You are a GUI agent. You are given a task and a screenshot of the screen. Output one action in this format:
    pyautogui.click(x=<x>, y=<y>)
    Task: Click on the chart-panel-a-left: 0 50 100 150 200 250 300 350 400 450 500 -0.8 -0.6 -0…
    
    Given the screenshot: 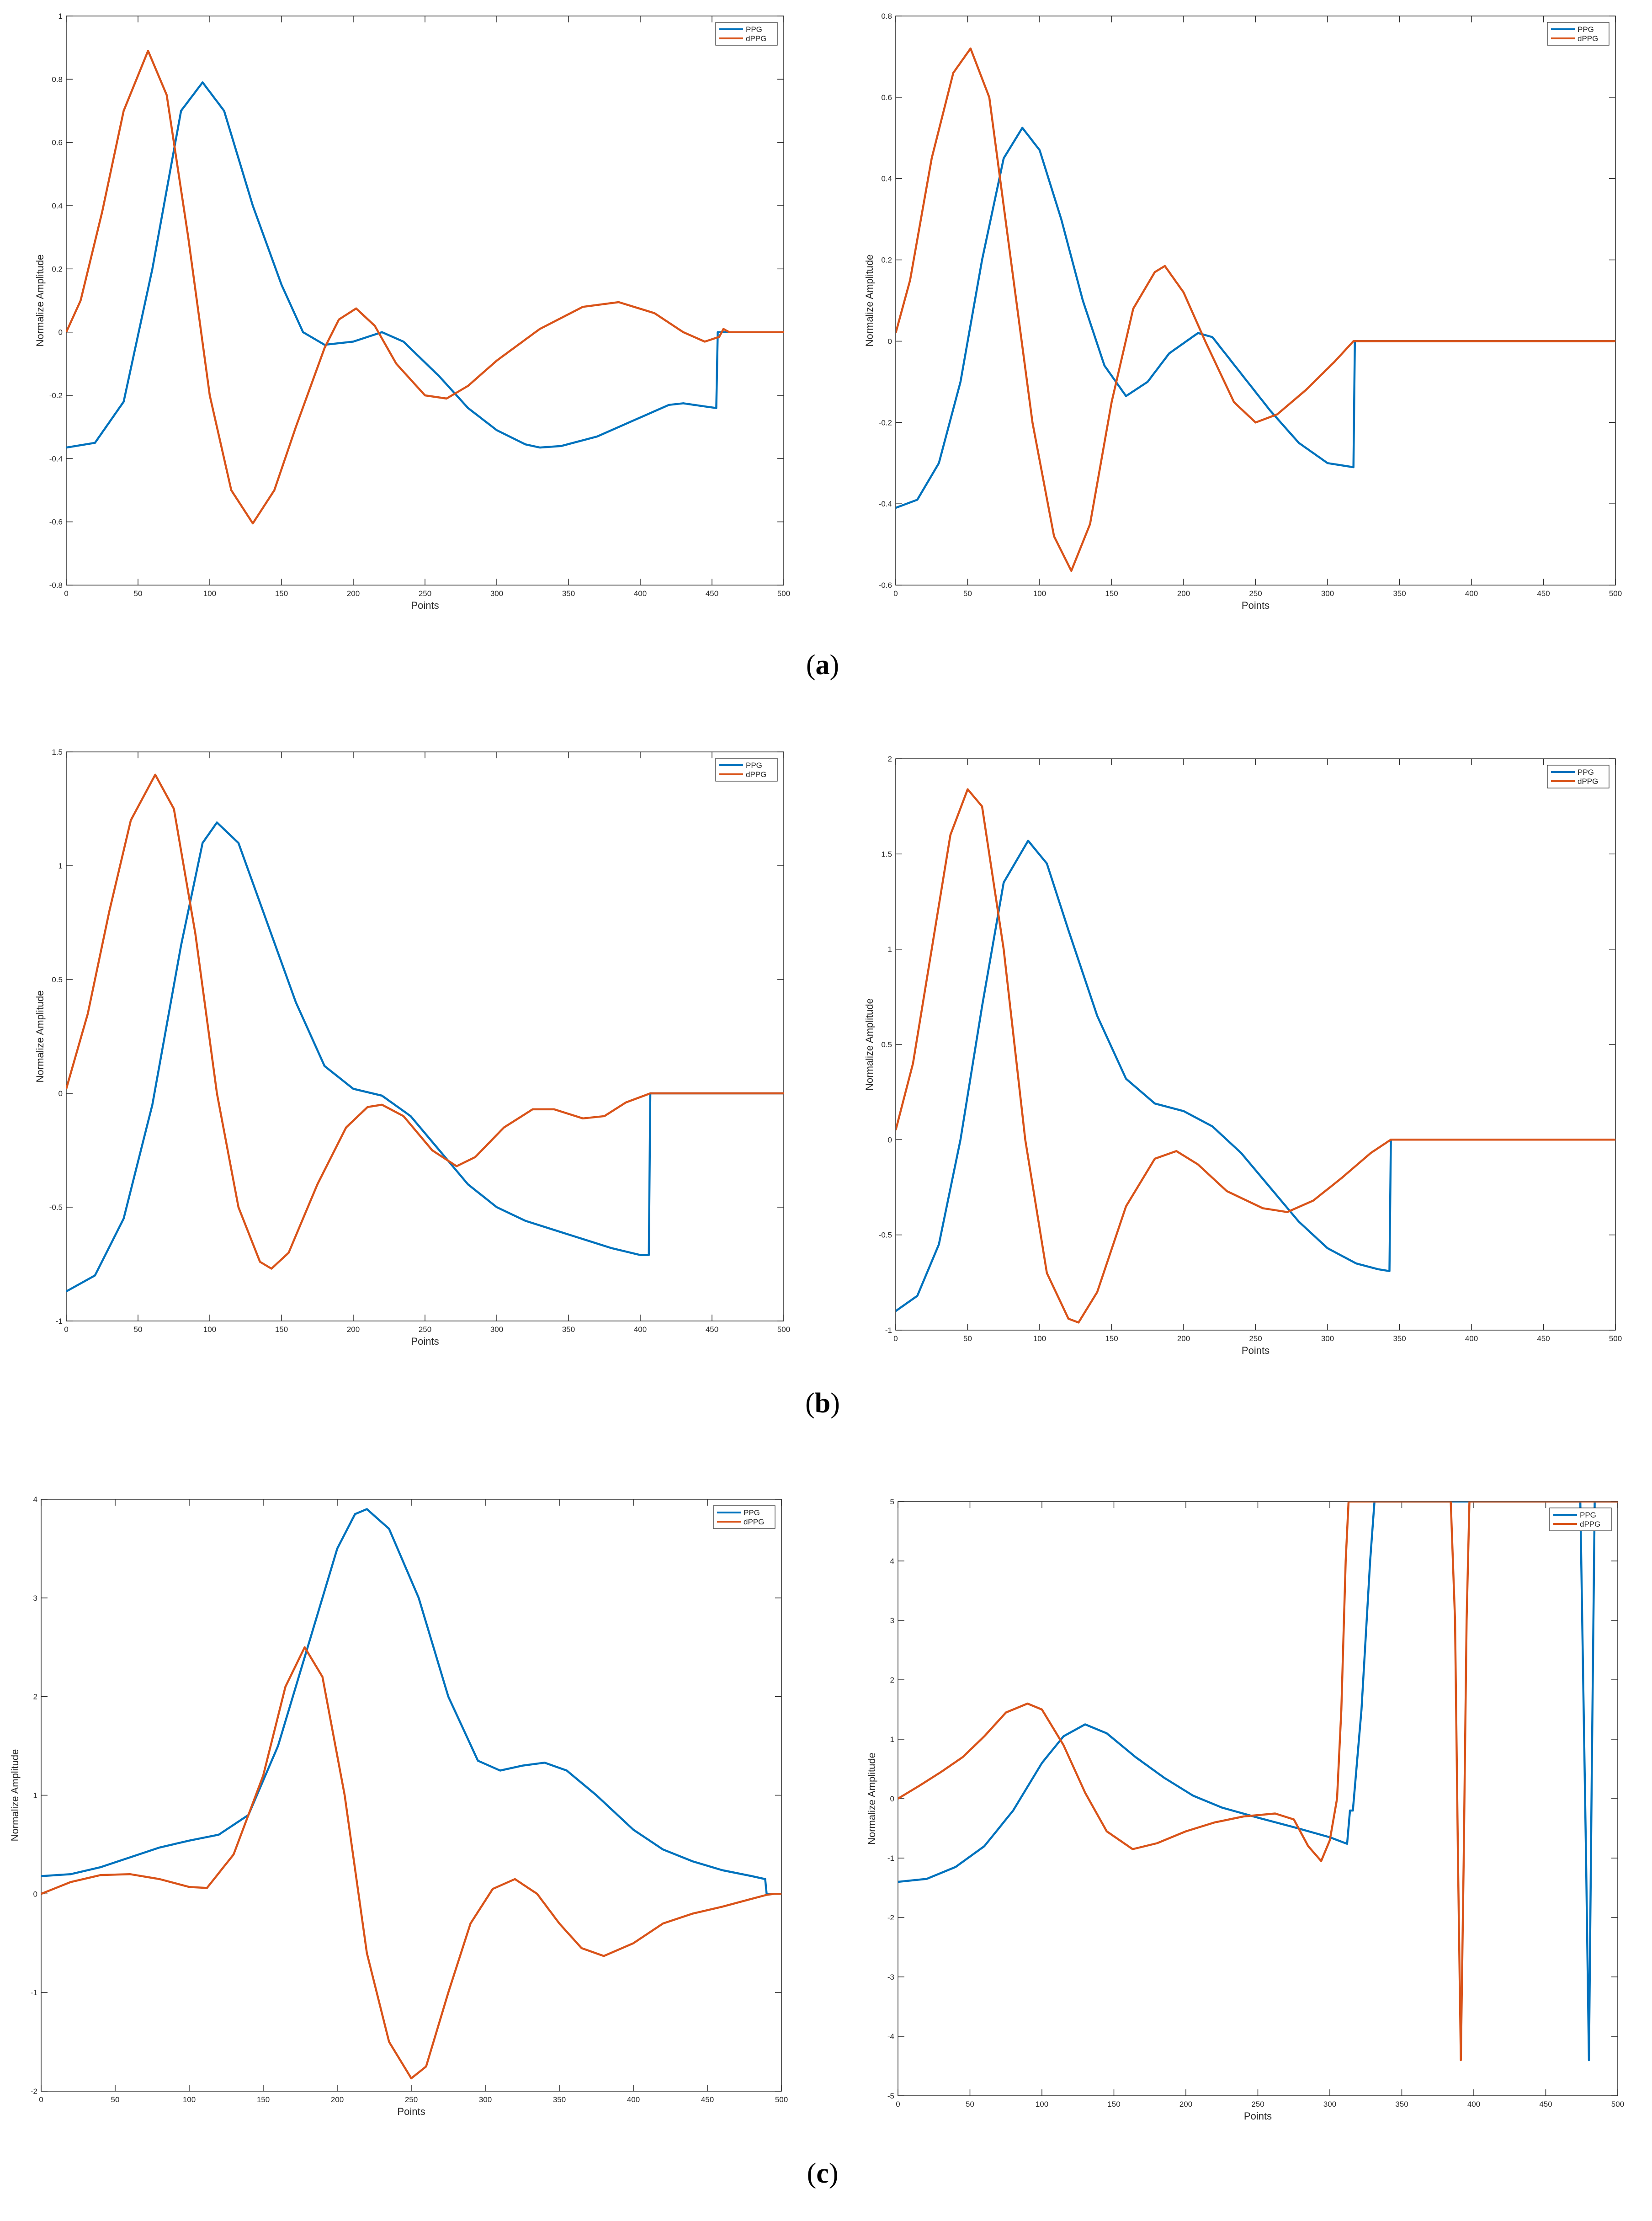 What is the action you would take?
    pyautogui.click(x=411, y=315)
    